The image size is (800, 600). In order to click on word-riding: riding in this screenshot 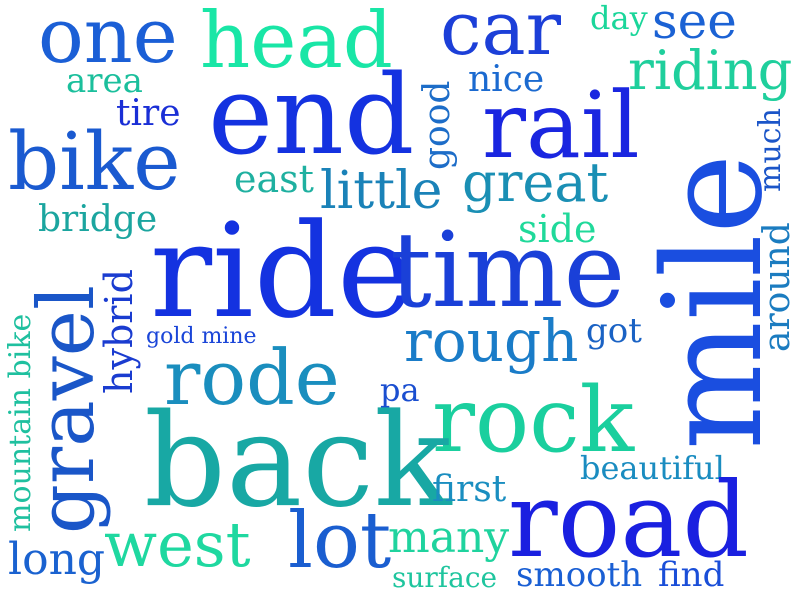, I will do `click(710, 70)`.